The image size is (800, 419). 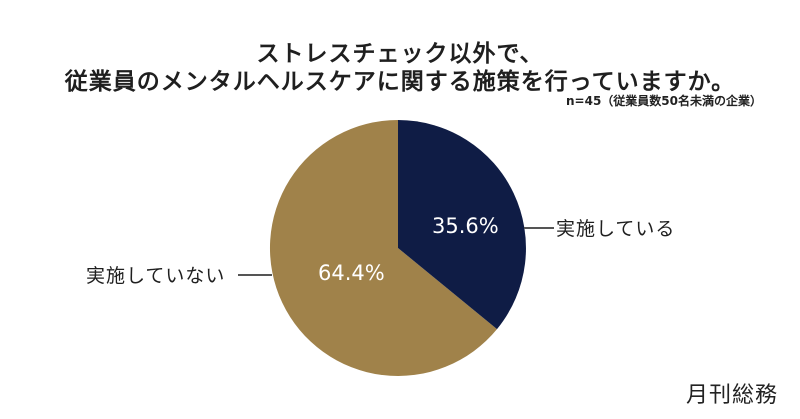 What do you see at coordinates (400, 82) in the screenshot?
I see `chart-title-line2: 従業員のメンタルヘルスケアに関する施策を行っていますか。` at bounding box center [400, 82].